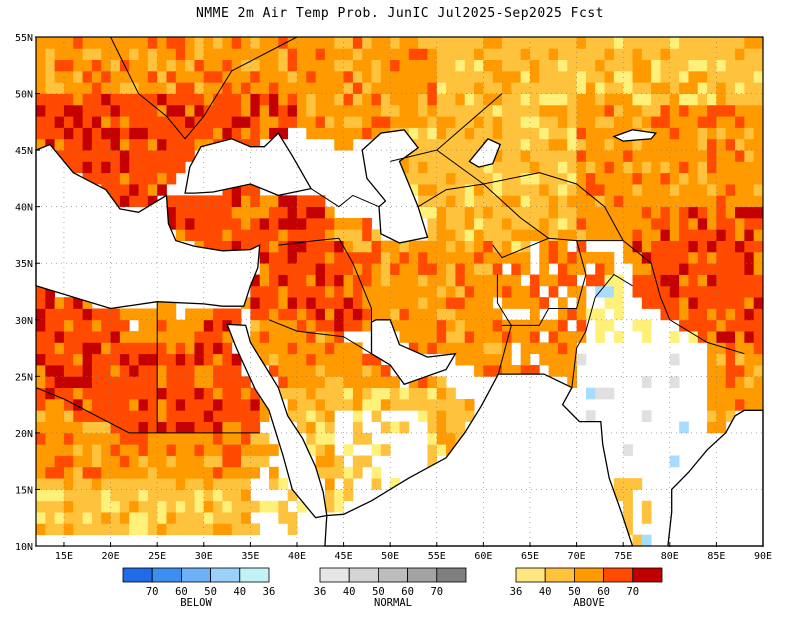 This screenshot has height=618, width=800. Describe the element at coordinates (670, 556) in the screenshot. I see `lon-tick-label: 80E` at that location.